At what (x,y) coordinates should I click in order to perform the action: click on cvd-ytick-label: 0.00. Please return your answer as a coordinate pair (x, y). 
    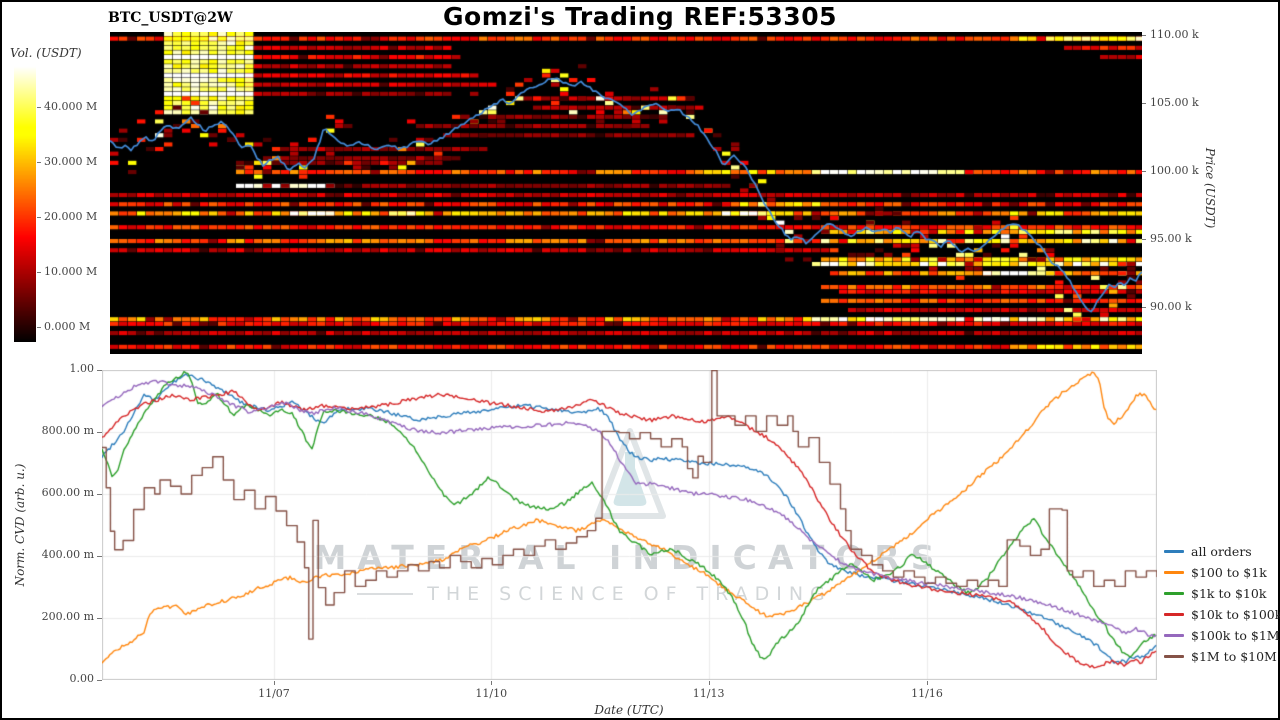
    Looking at the image, I should click on (82, 678).